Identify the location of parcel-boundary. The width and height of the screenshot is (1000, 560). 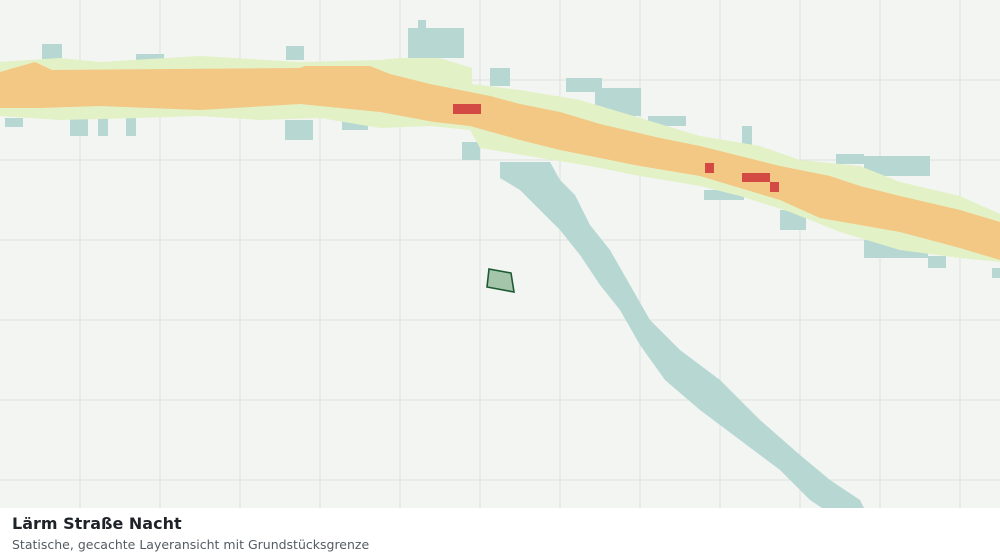
(500, 280).